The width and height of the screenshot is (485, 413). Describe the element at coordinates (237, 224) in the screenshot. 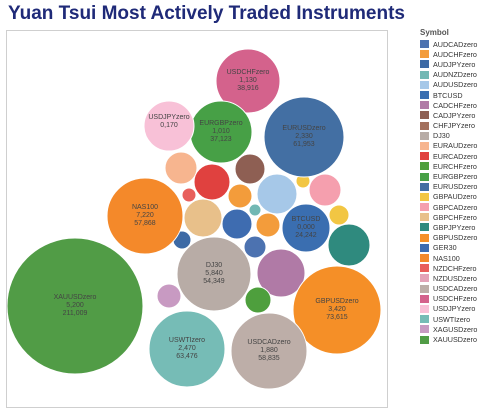

I see `bubble-ger30` at that location.